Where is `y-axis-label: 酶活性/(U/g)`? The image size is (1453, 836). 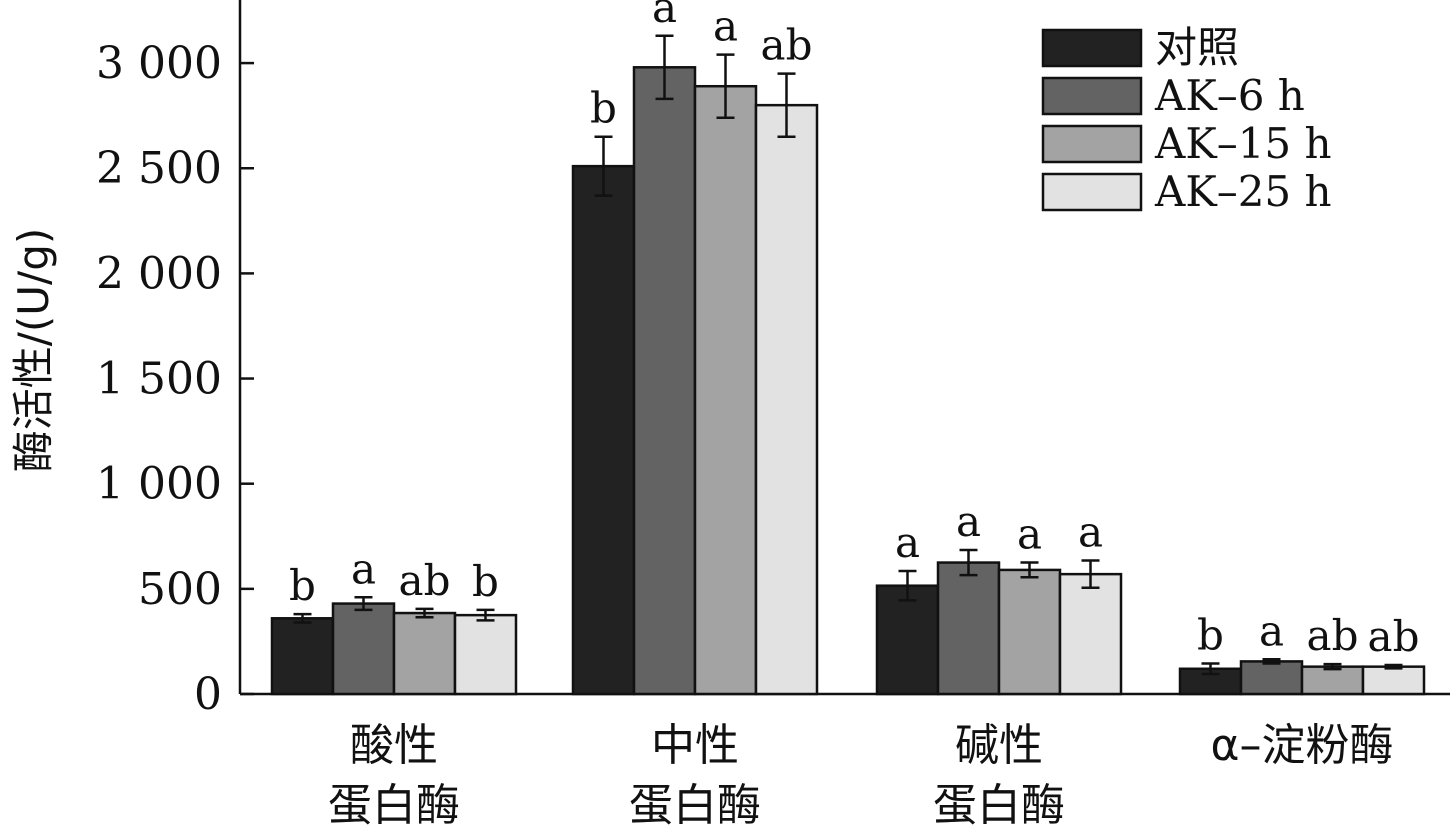 y-axis-label: 酶活性/(U/g) is located at coordinates (33, 350).